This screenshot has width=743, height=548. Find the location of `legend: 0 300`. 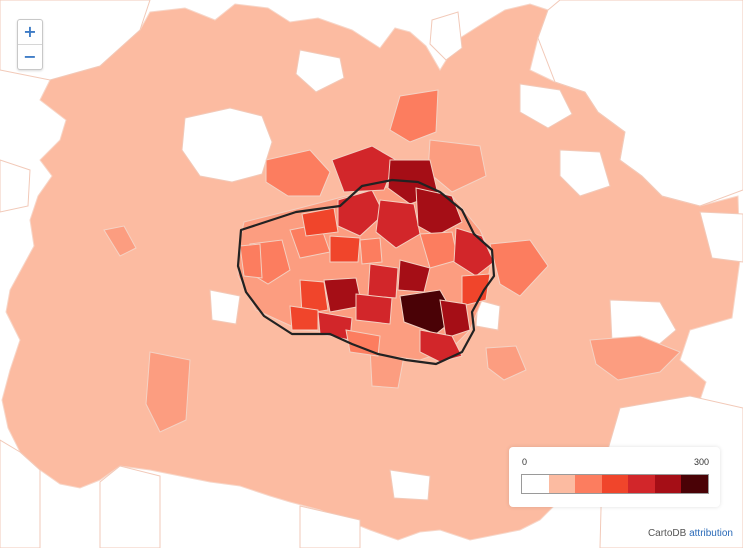

legend: 0 300 is located at coordinates (614, 477).